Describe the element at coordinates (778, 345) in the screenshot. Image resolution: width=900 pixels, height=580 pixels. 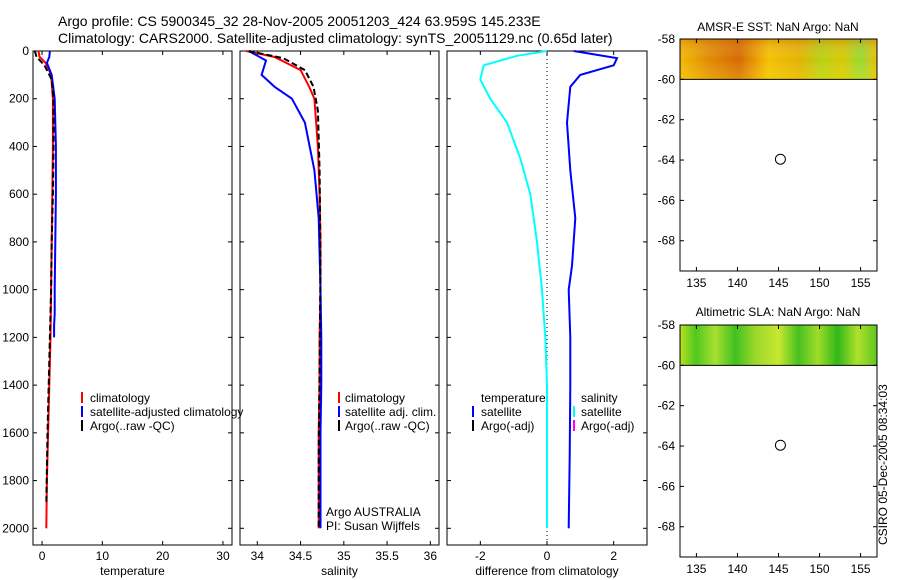
I see `map-data-band` at that location.